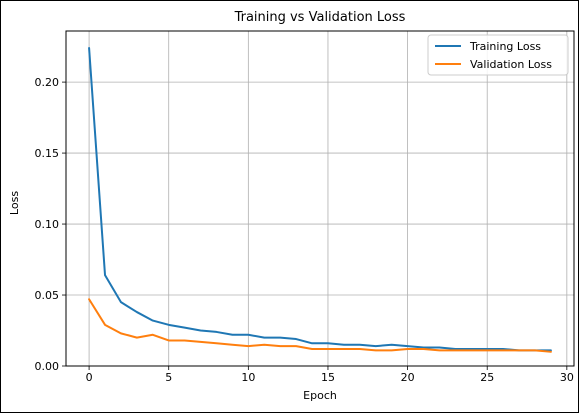  I want to click on x-tick-label: 0, so click(89, 377).